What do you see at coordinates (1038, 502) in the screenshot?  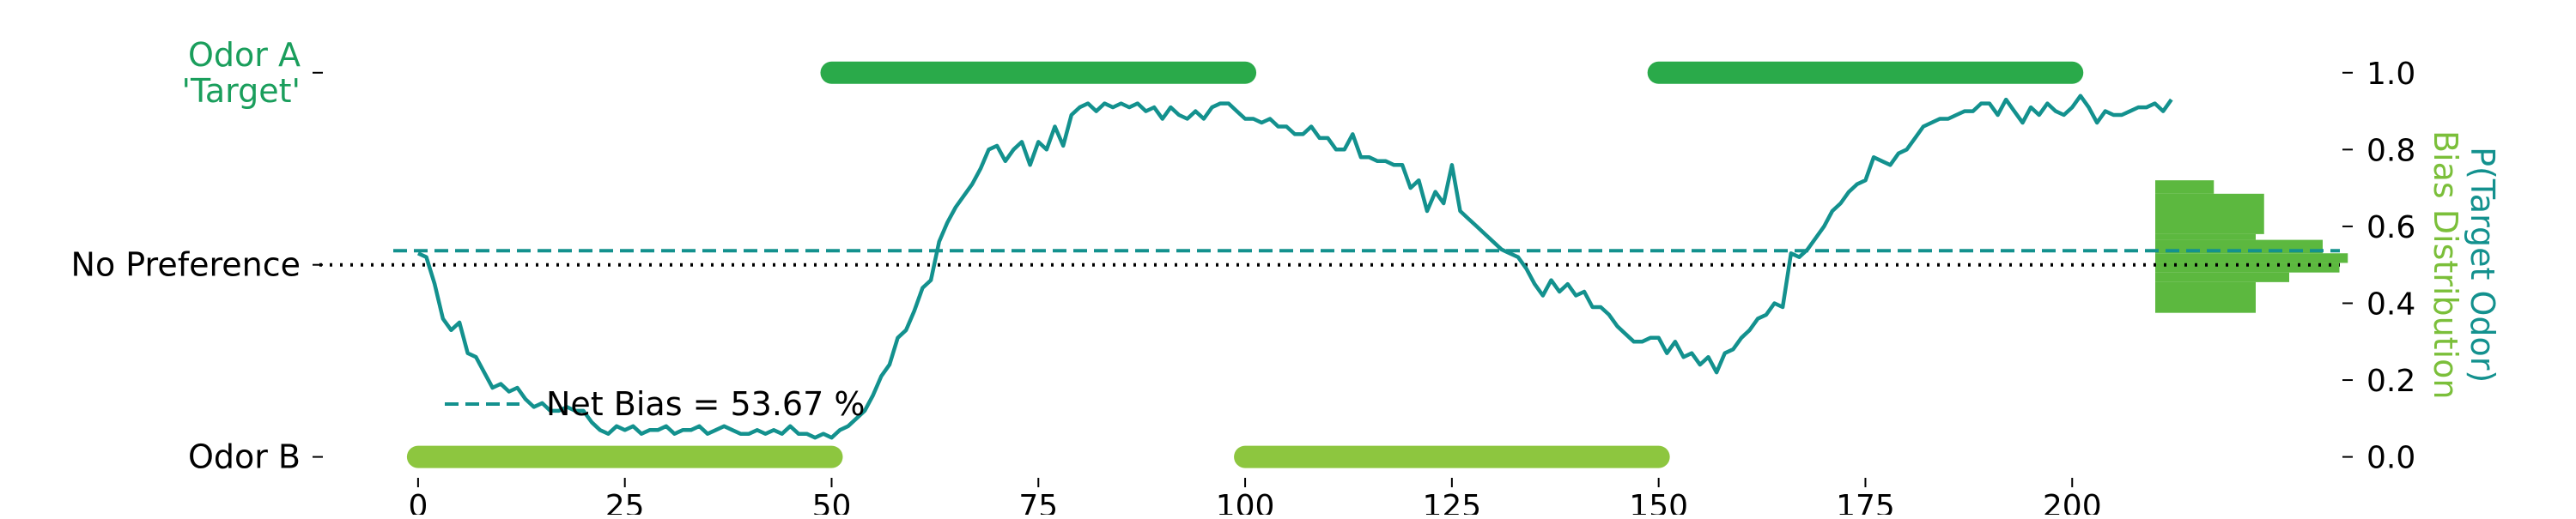 I see `x-tick-label: 75` at bounding box center [1038, 502].